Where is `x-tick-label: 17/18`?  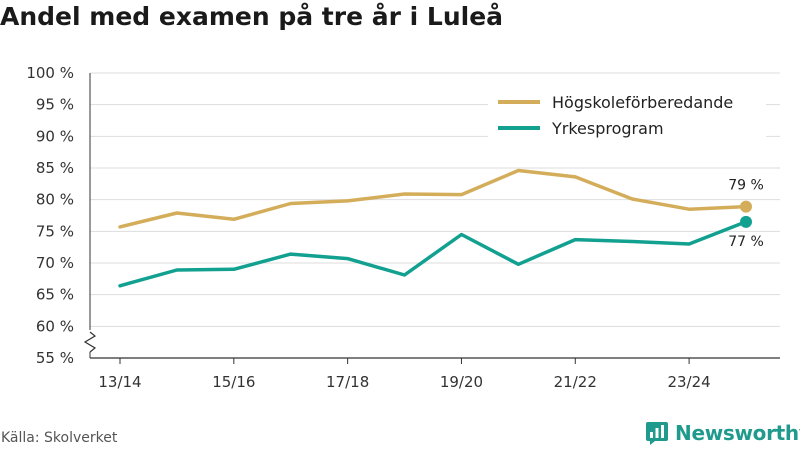
x-tick-label: 17/18 is located at coordinates (347, 382).